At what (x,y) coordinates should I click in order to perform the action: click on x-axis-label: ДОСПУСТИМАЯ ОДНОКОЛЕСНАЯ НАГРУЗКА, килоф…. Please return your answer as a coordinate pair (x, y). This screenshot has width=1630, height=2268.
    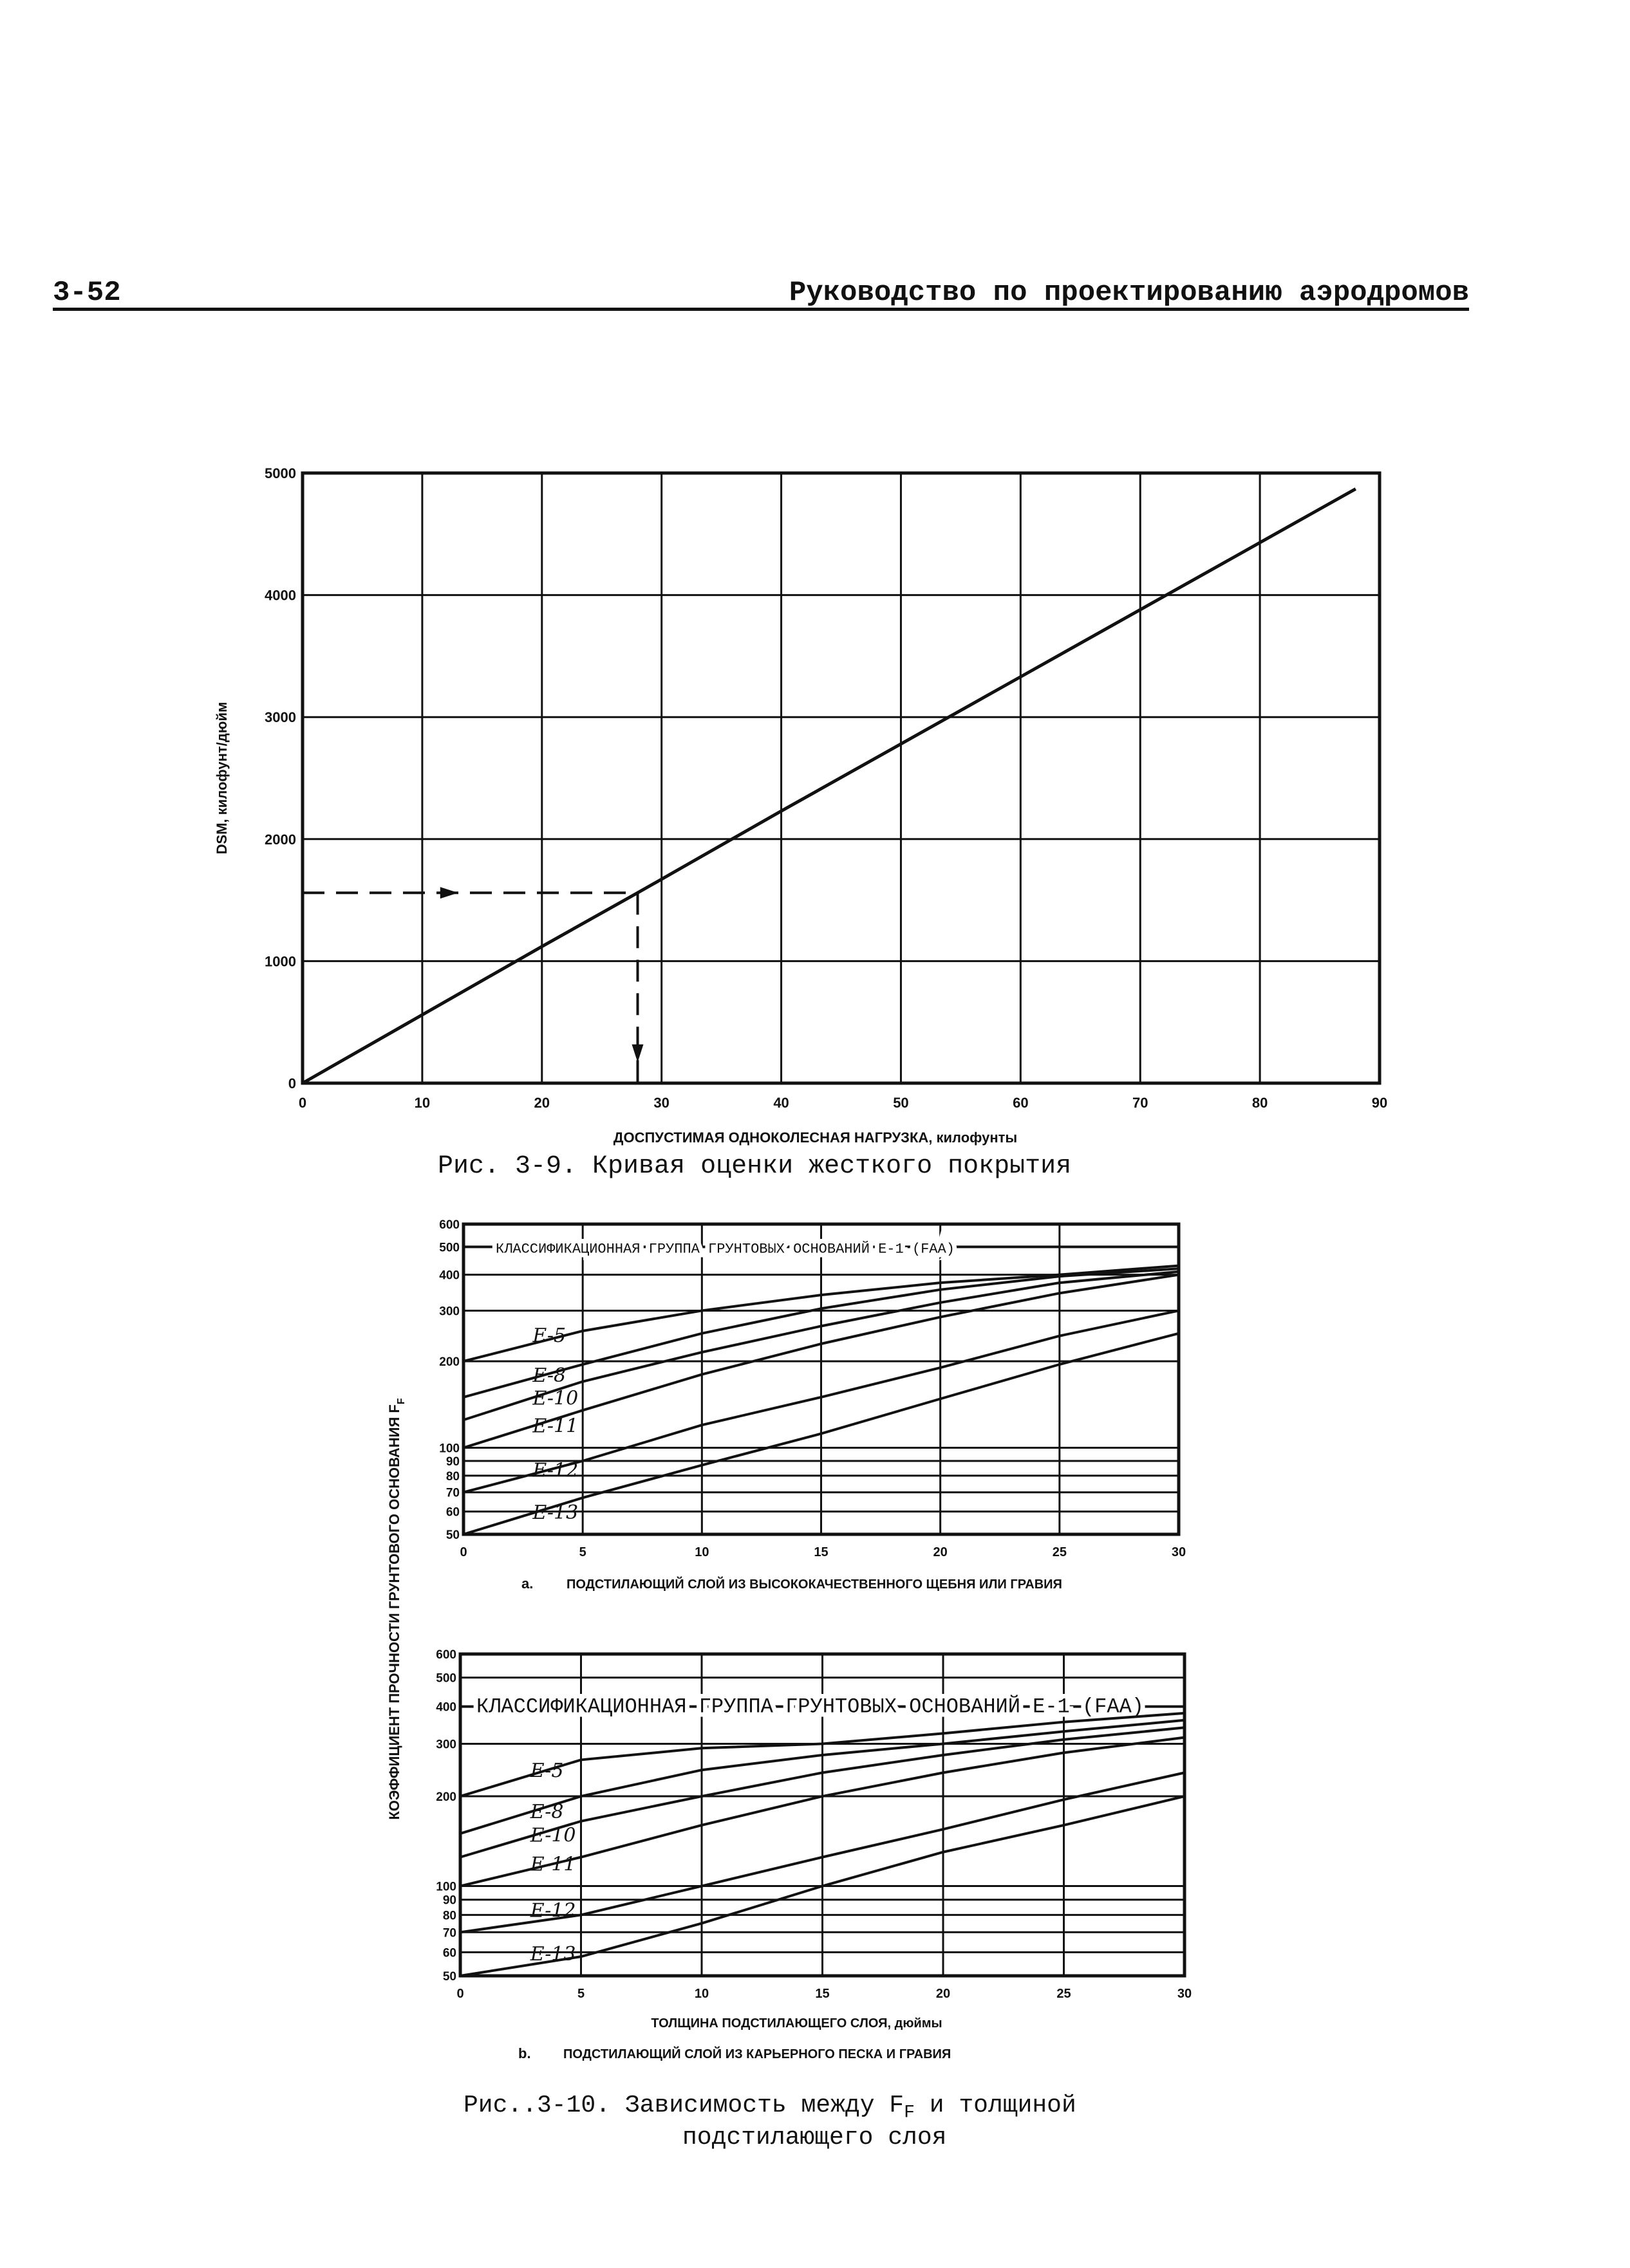
    Looking at the image, I should click on (815, 1137).